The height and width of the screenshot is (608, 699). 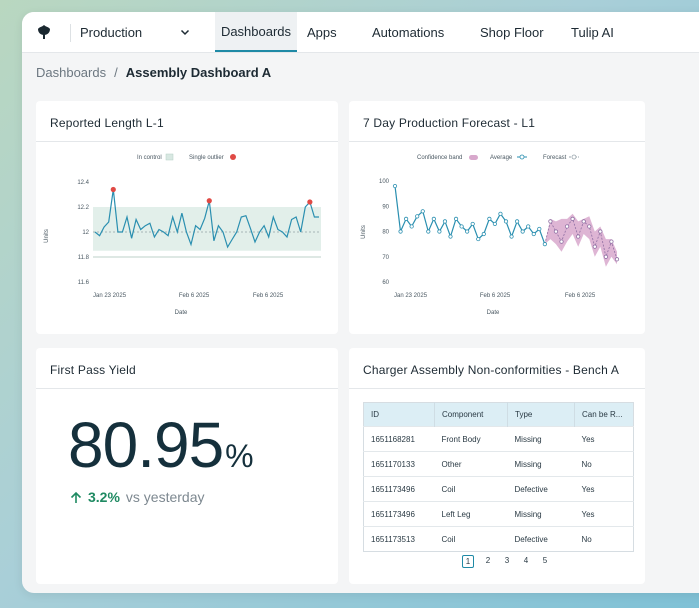 What do you see at coordinates (322, 32) in the screenshot?
I see `tab-apps: Apps` at bounding box center [322, 32].